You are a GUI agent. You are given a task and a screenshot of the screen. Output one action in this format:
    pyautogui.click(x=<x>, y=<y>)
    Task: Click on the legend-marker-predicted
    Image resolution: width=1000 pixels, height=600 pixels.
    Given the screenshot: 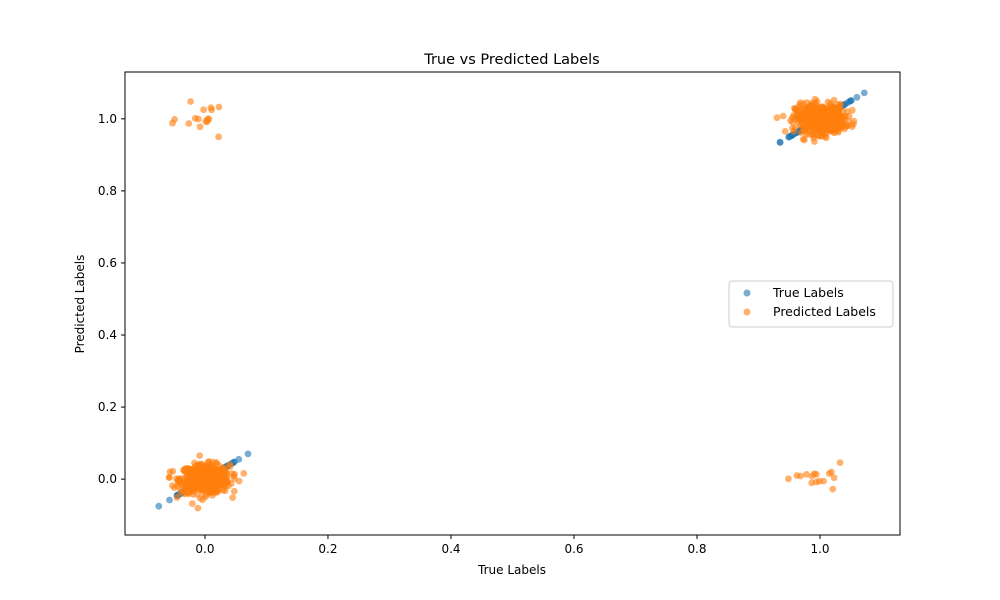 What is the action you would take?
    pyautogui.click(x=747, y=312)
    